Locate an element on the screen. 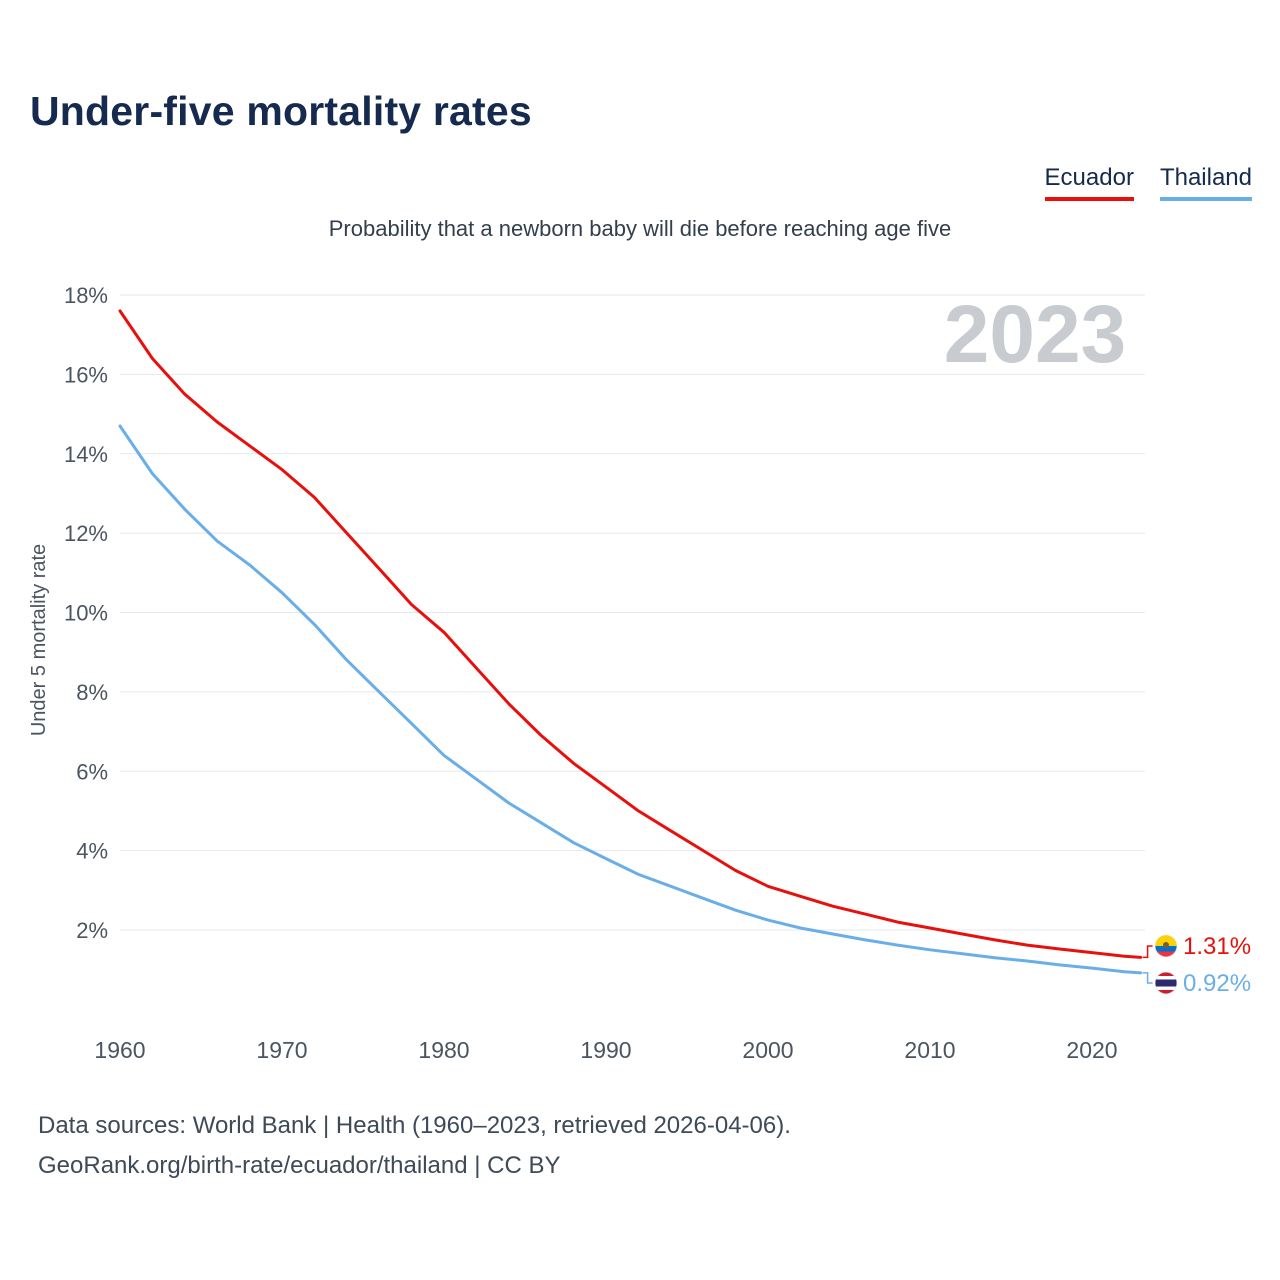 Image resolution: width=1280 pixels, height=1280 pixels. x-tick-label: 1970 is located at coordinates (281, 1050).